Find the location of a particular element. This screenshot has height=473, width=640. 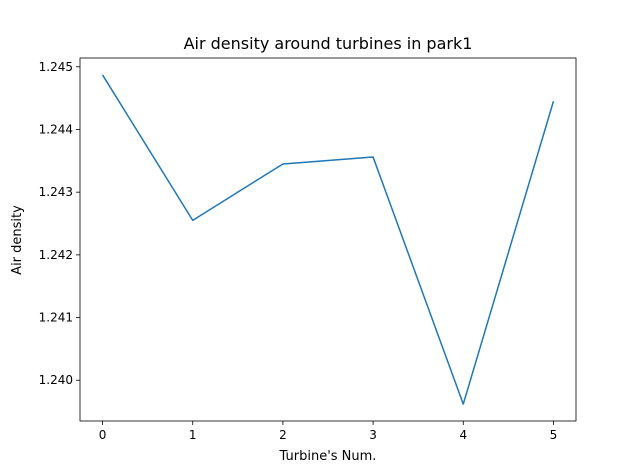

x-tick-label: 4 is located at coordinates (463, 435).